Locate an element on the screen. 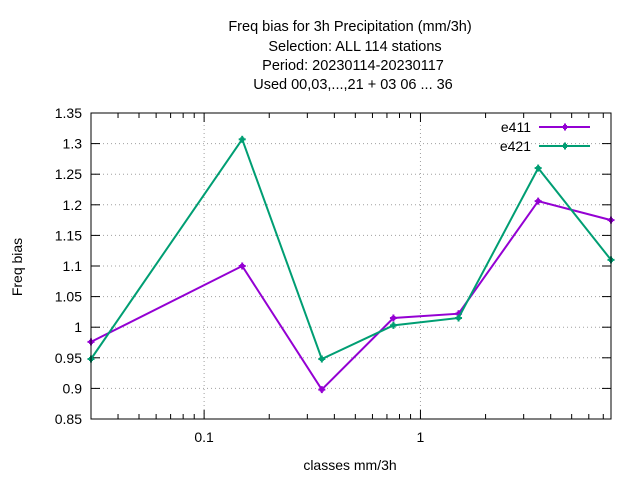 The image size is (640, 480). chart-title-line-4: Used 00,03,...,21 + 03 06 ... 36 is located at coordinates (353, 85).